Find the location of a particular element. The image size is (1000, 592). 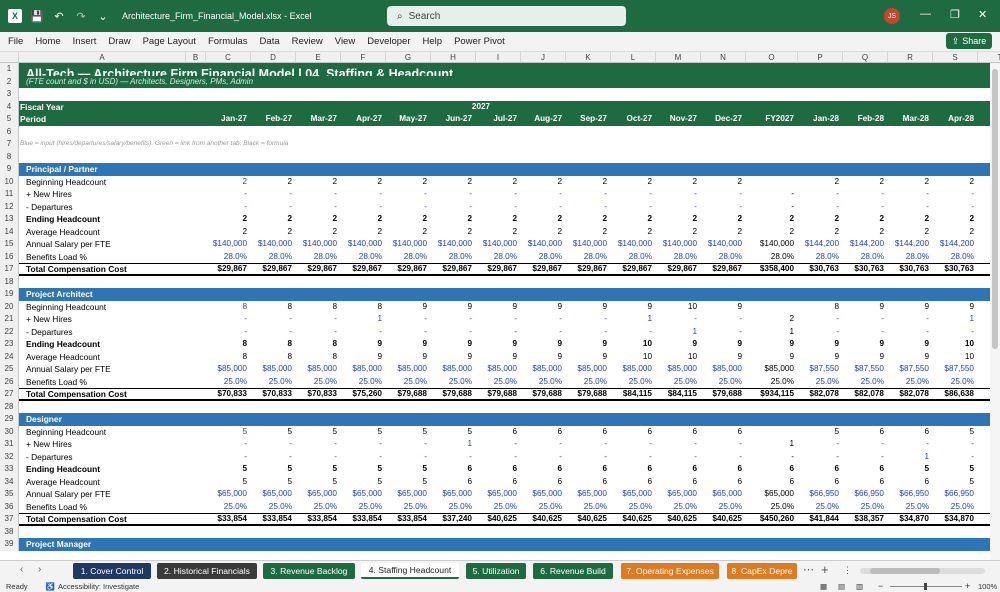

value-cell: $84,115 is located at coordinates (682, 393).